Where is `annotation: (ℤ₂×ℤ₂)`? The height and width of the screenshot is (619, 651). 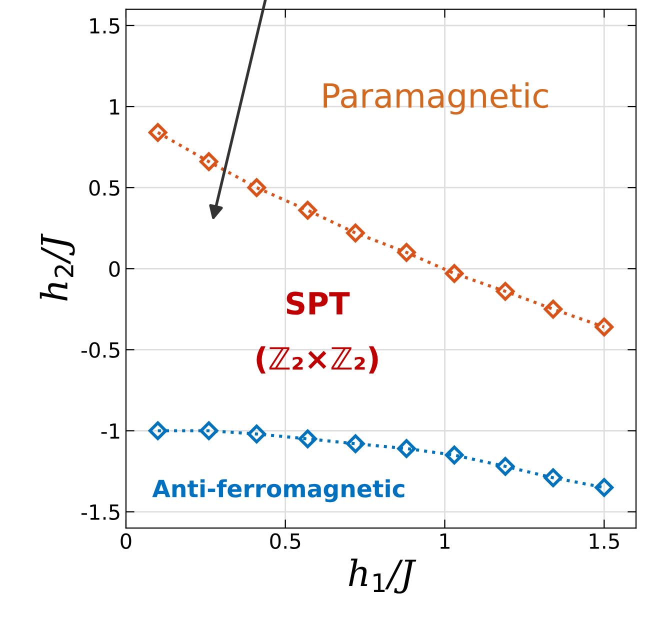 annotation: (ℤ₂×ℤ₂) is located at coordinates (317, 360).